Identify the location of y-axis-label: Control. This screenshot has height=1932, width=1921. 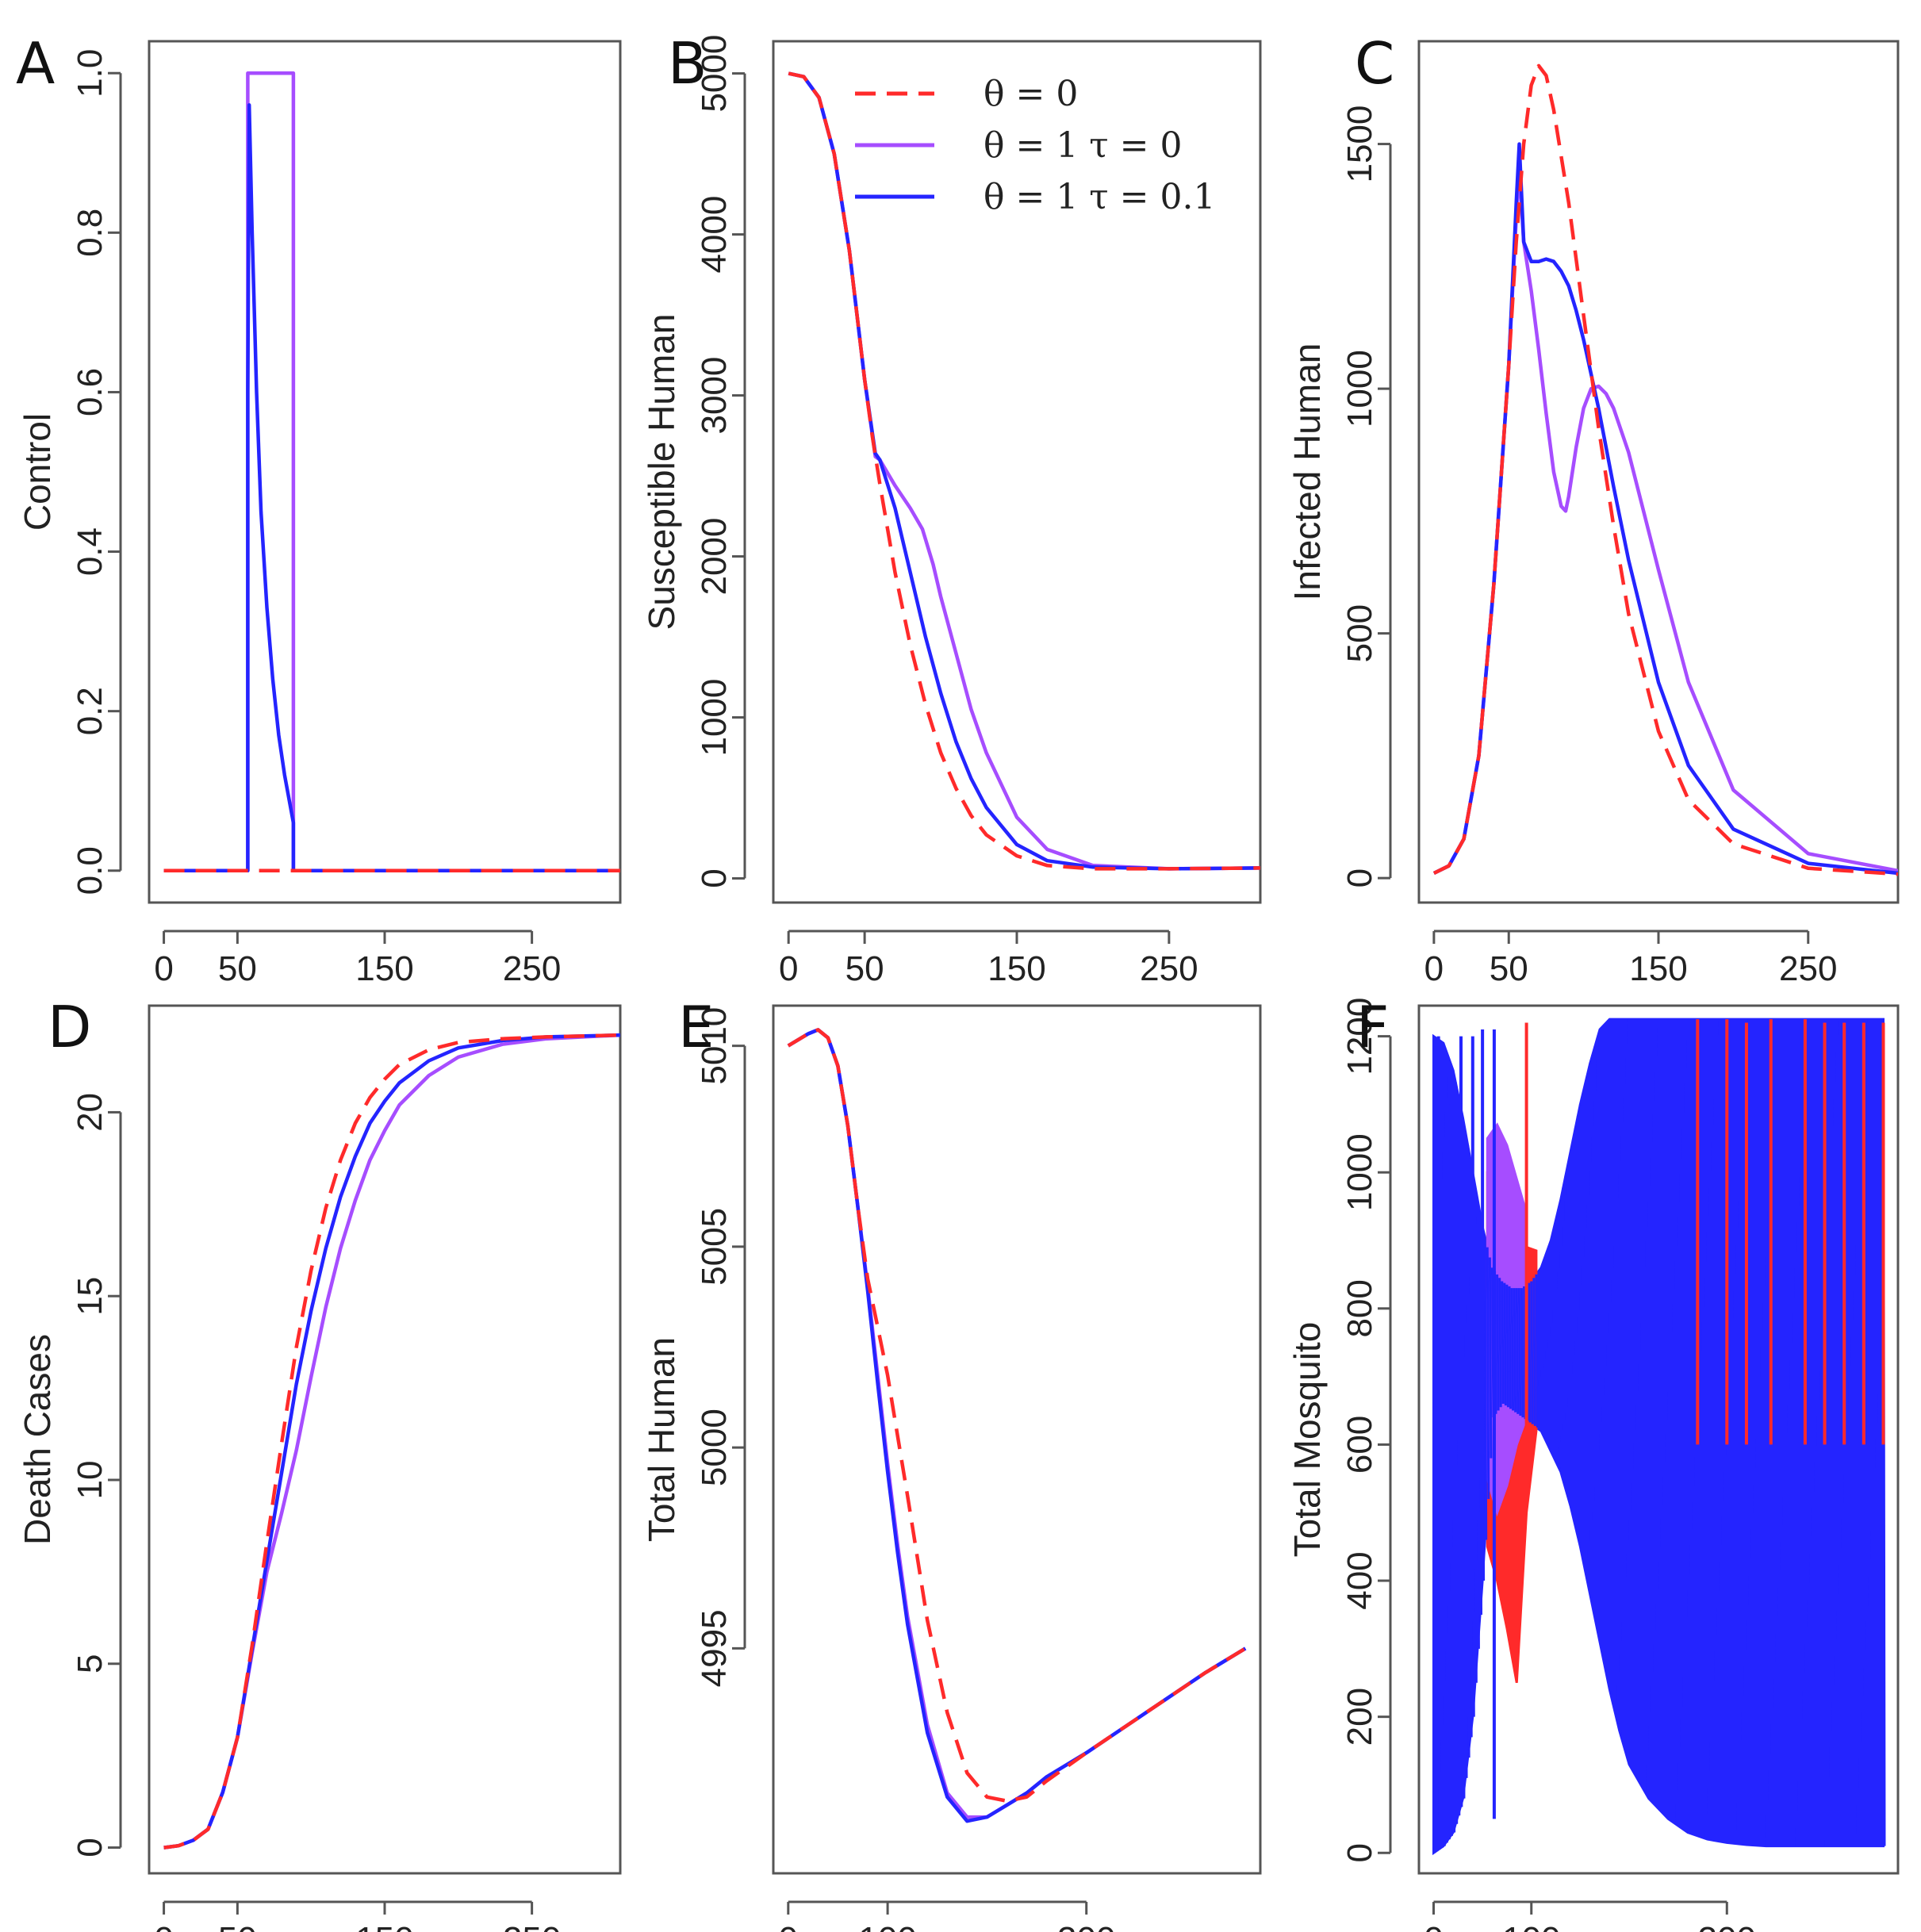
(37, 472).